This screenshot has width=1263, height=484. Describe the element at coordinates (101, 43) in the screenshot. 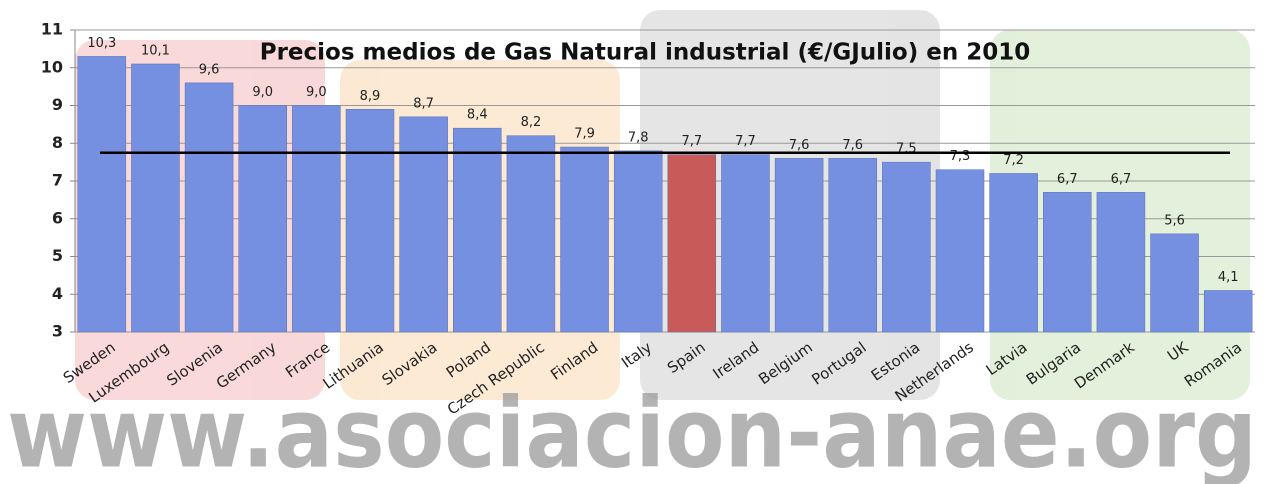

I see `value-label: 10,3` at that location.